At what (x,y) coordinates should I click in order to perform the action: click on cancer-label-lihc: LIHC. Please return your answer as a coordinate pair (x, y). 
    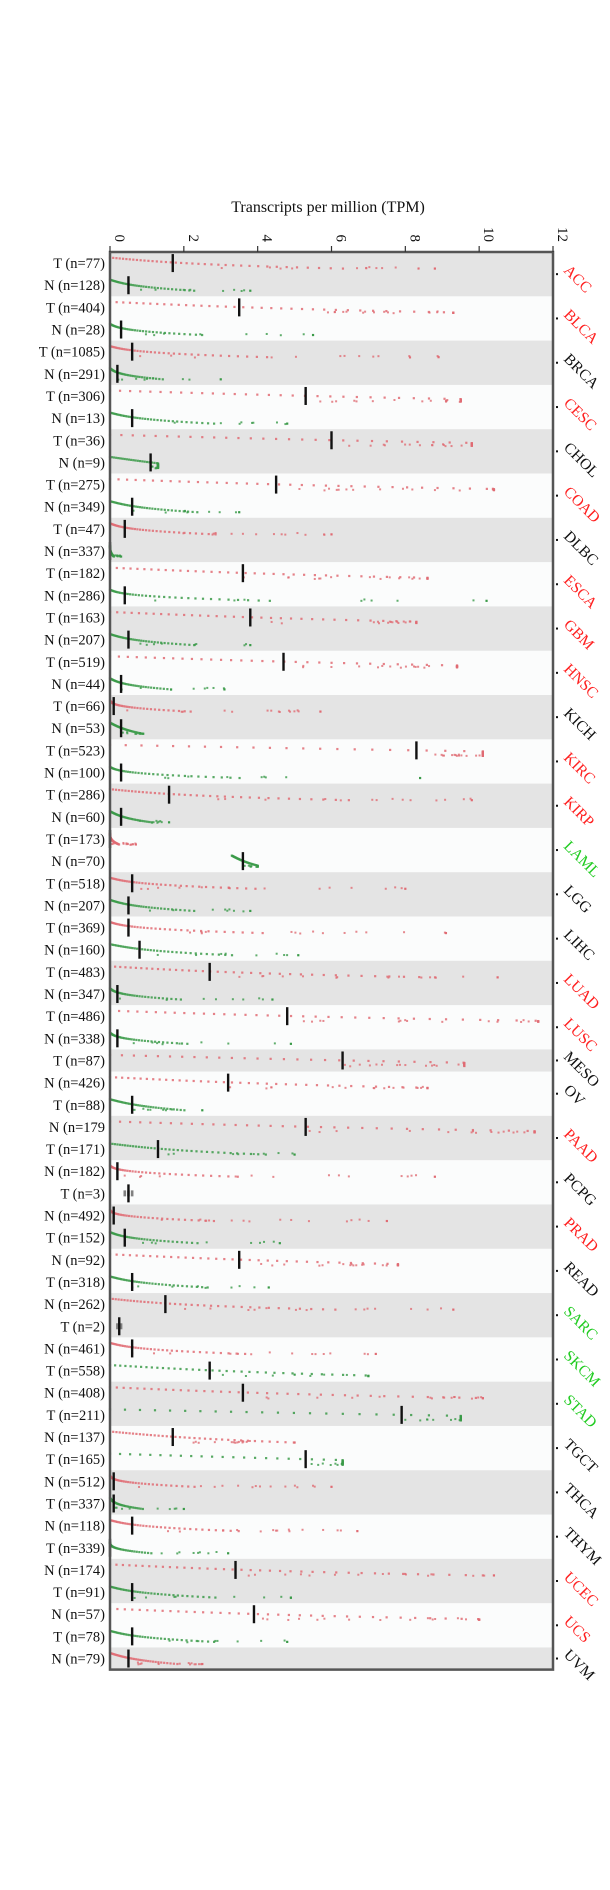
    Looking at the image, I should click on (579, 945).